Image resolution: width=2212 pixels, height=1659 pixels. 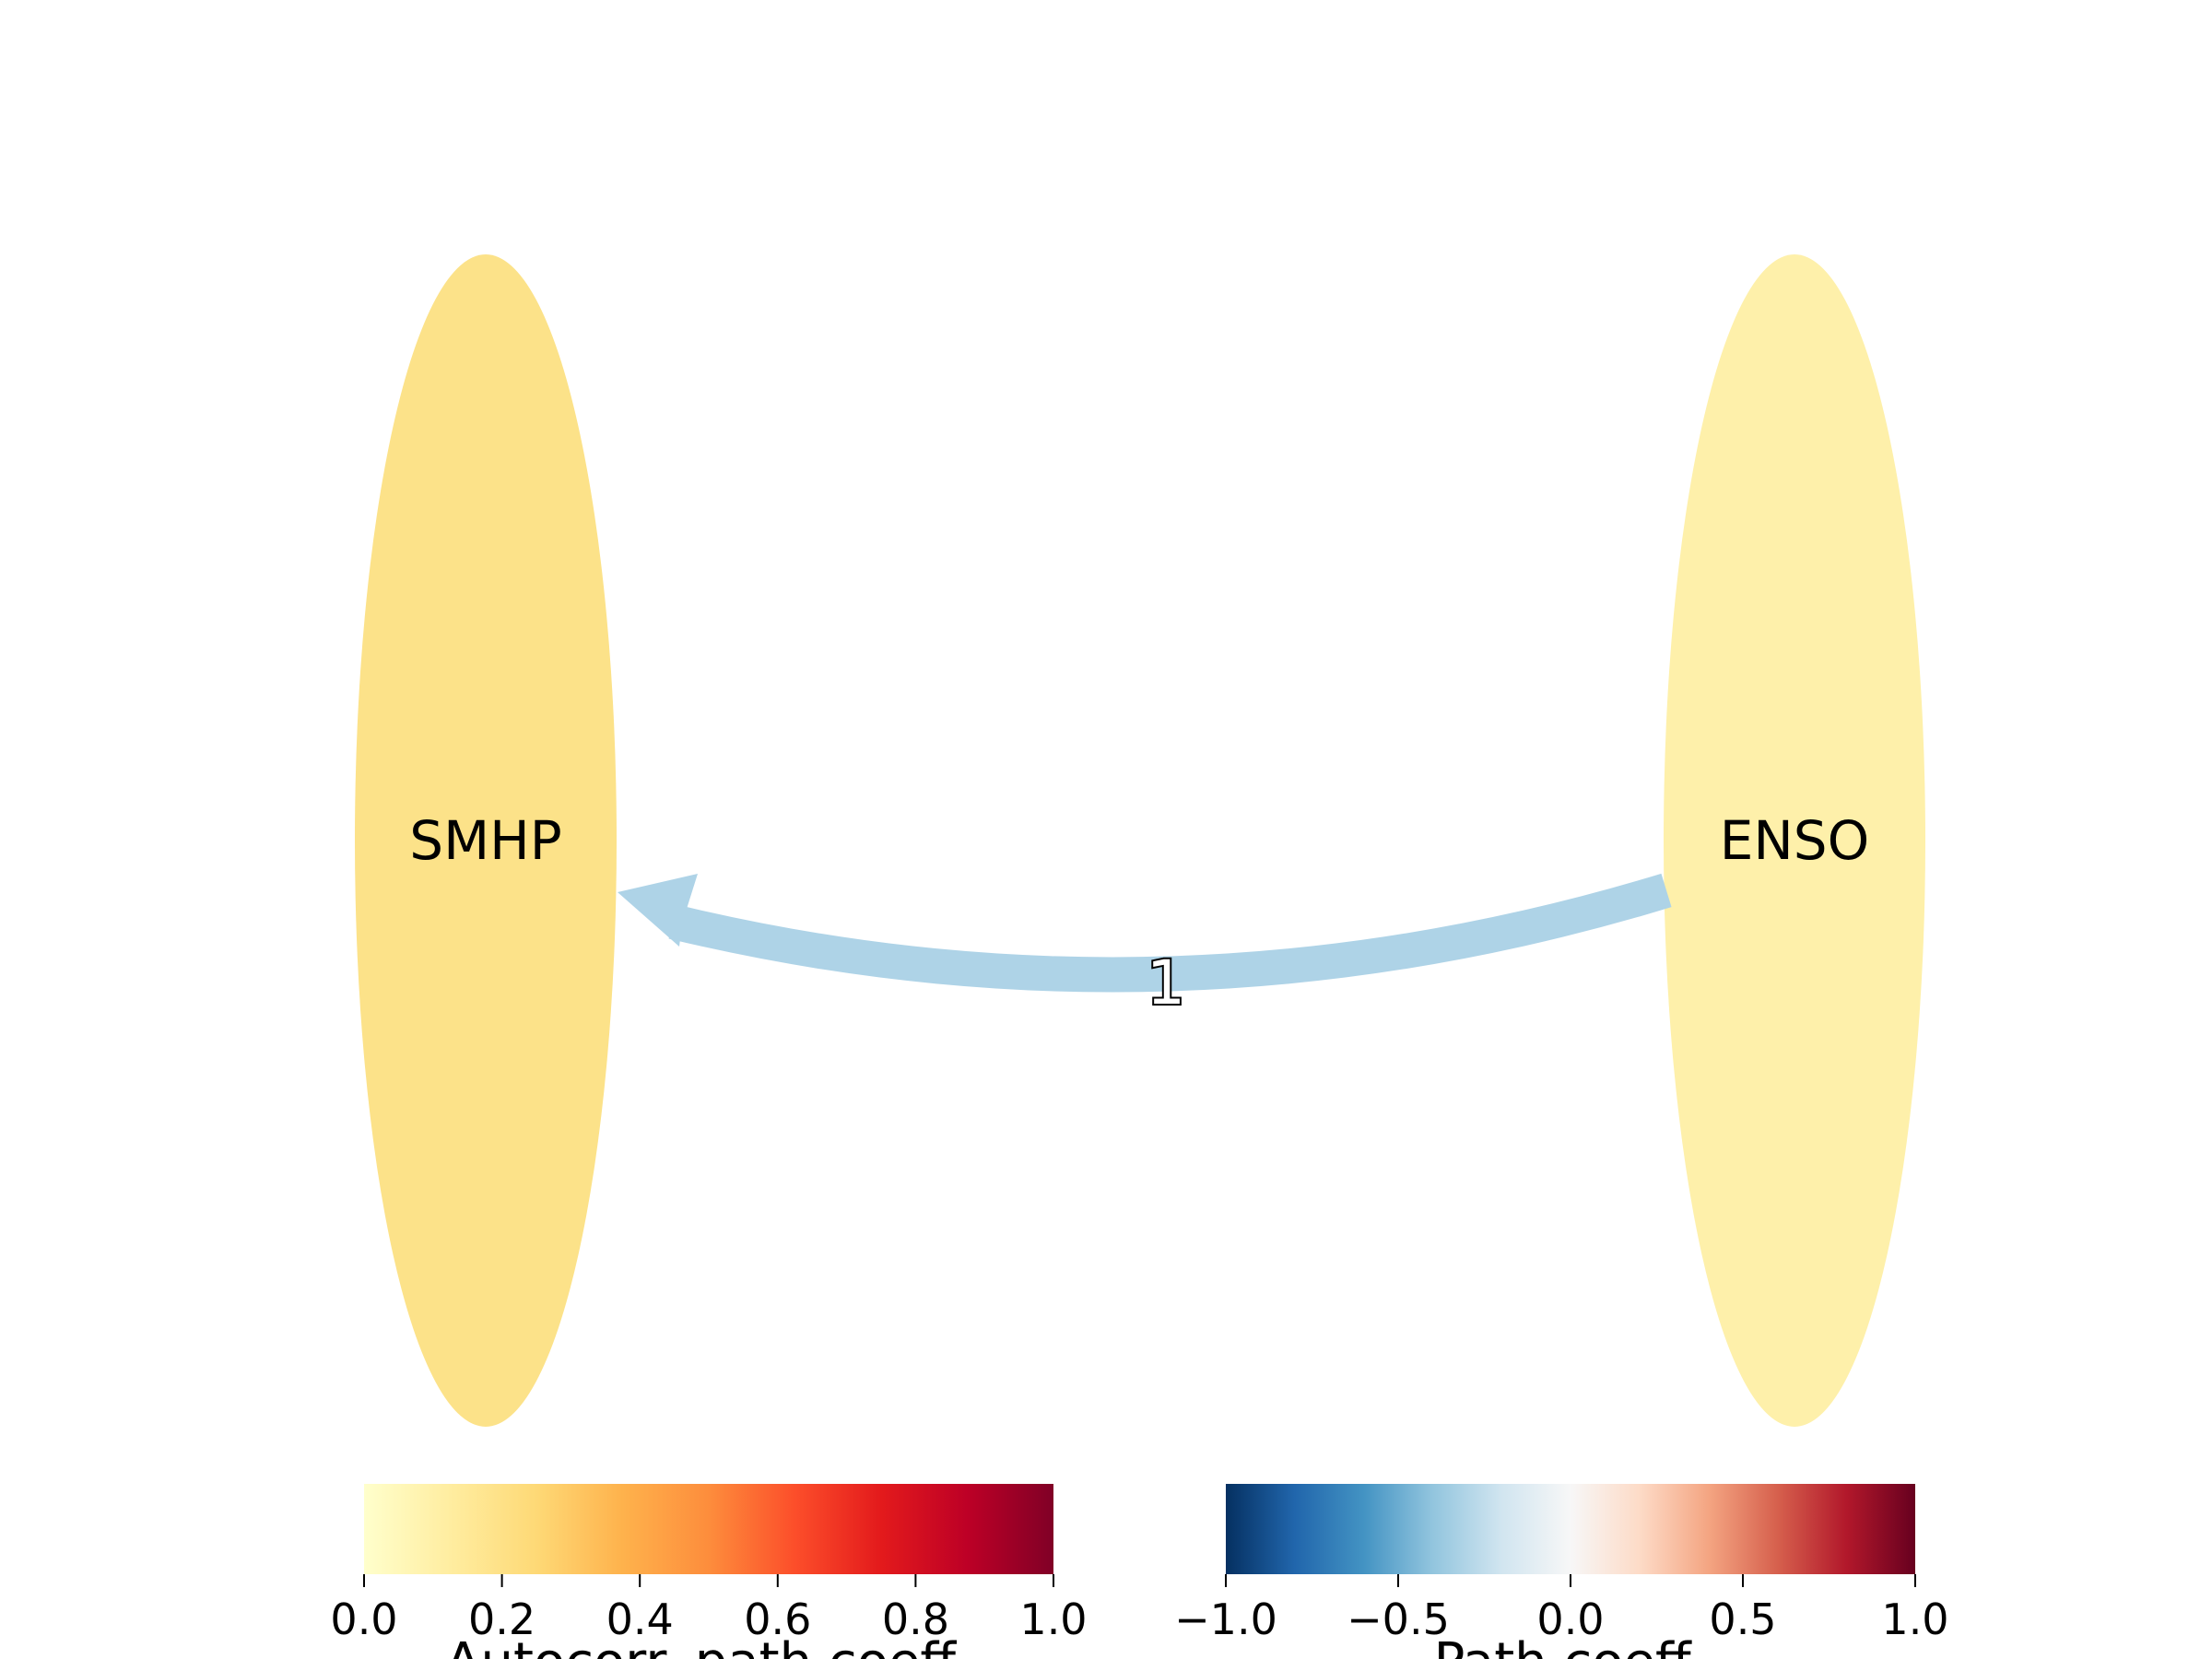 I want to click on colorbar-tick-label: −0.5, so click(x=1398, y=1619).